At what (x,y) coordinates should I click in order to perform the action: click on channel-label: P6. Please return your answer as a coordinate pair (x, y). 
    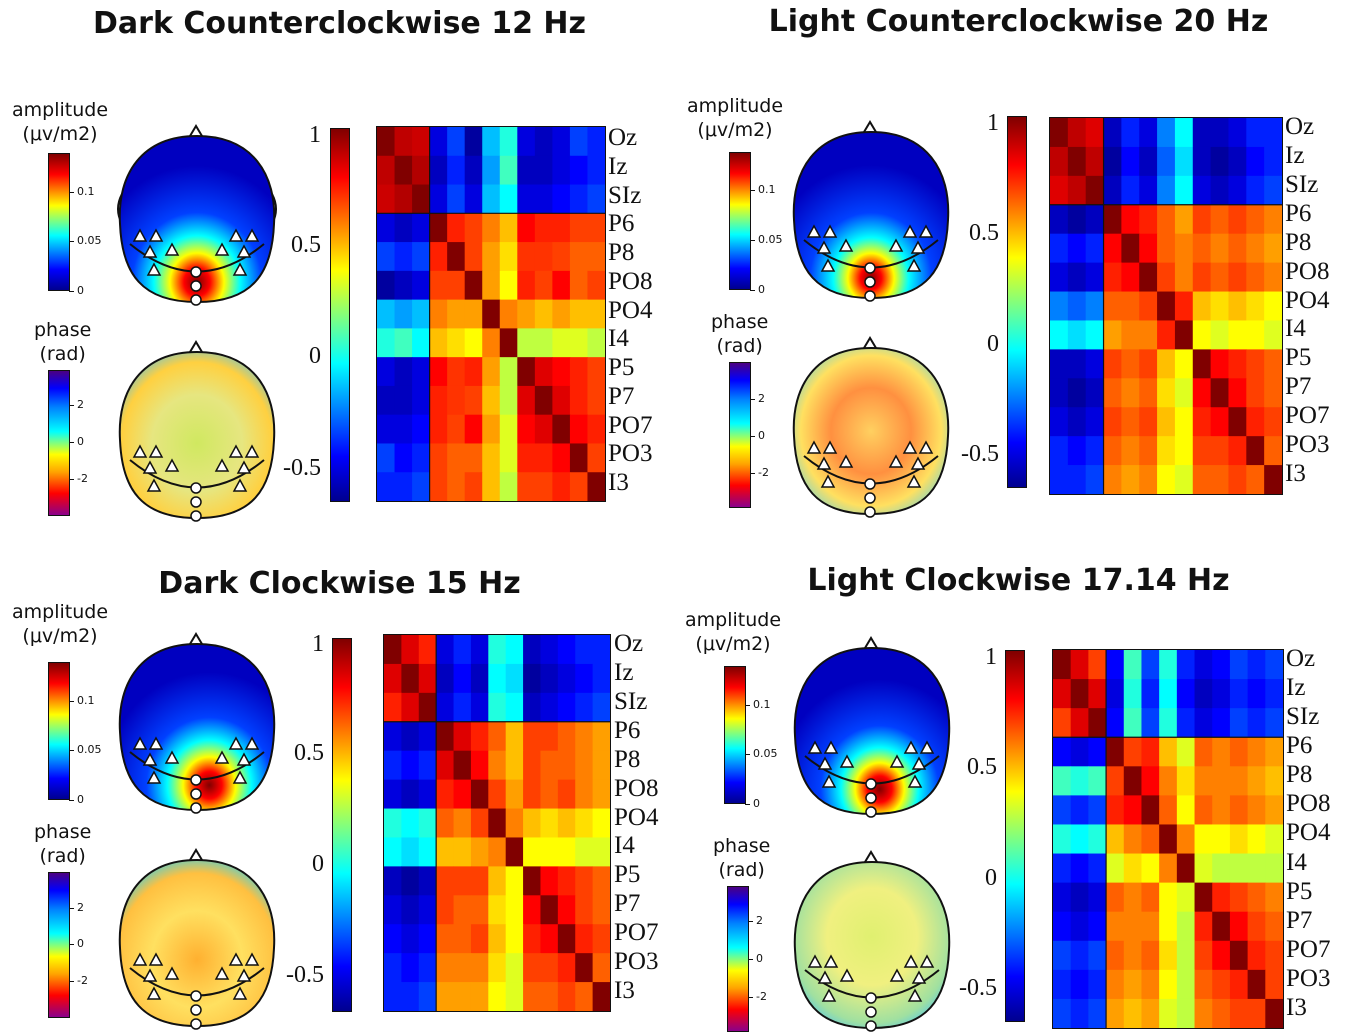
    Looking at the image, I should click on (1298, 213).